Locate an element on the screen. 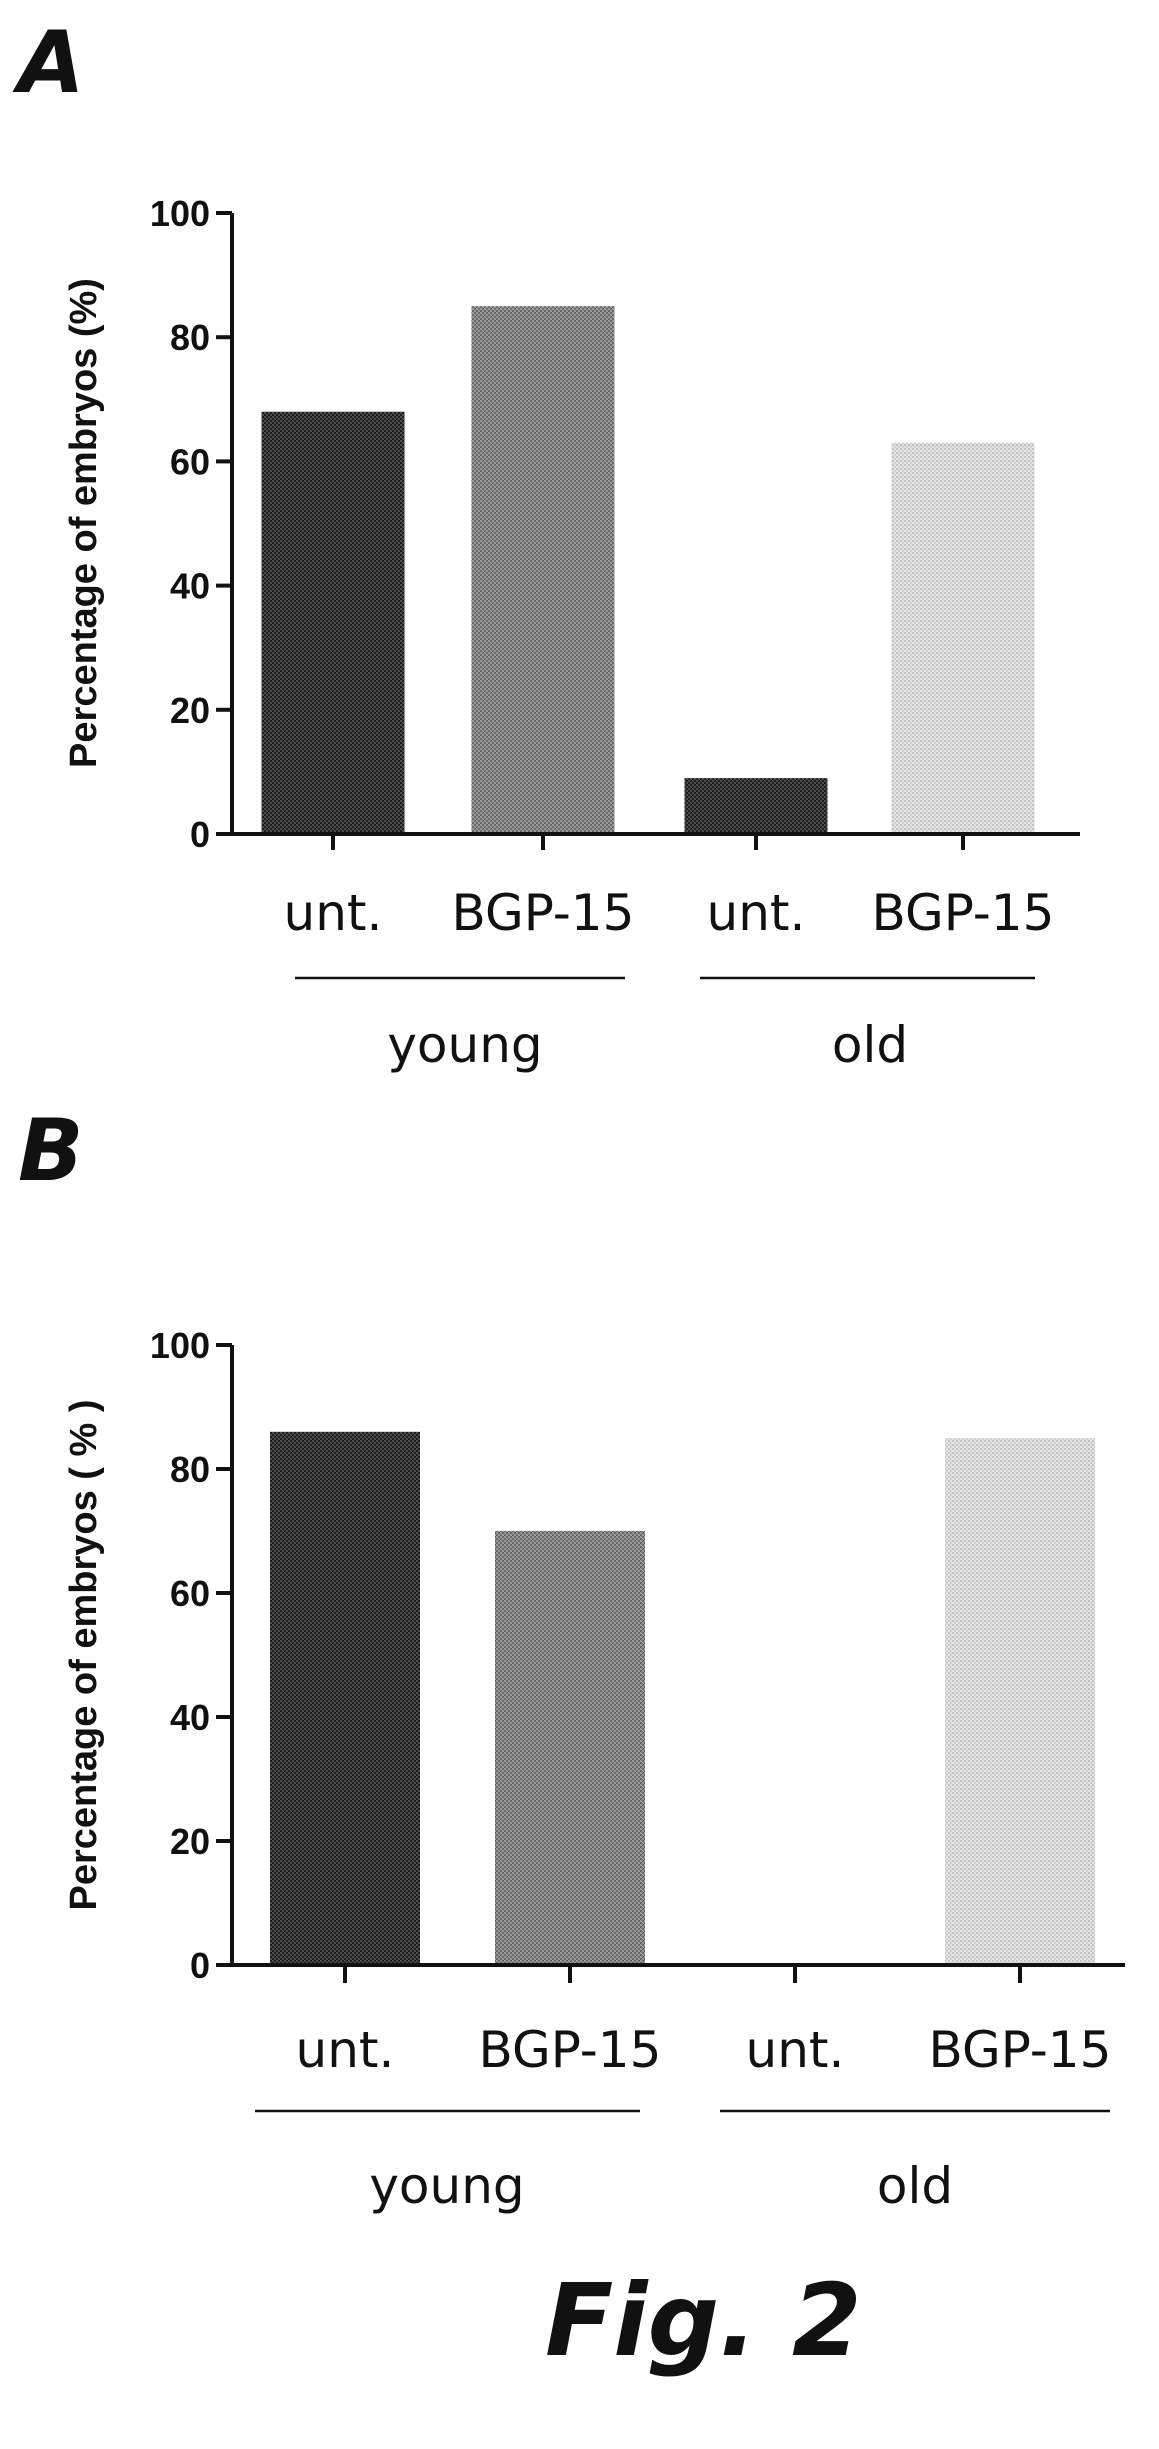  panel-a-group-label: old is located at coordinates (870, 1045).